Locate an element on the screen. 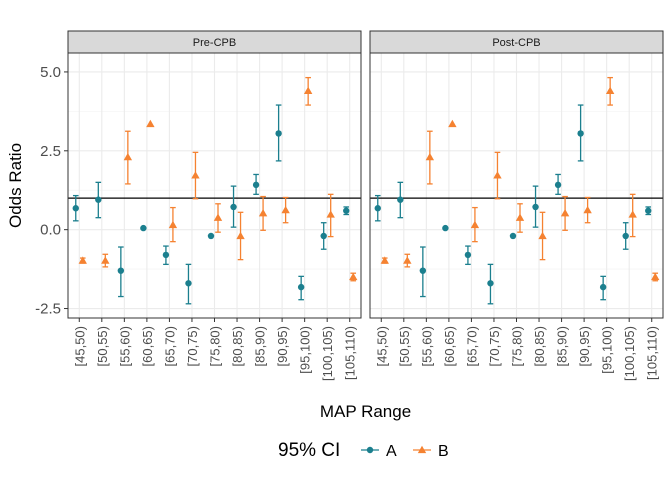  legend-entry-a: A is located at coordinates (379, 451).